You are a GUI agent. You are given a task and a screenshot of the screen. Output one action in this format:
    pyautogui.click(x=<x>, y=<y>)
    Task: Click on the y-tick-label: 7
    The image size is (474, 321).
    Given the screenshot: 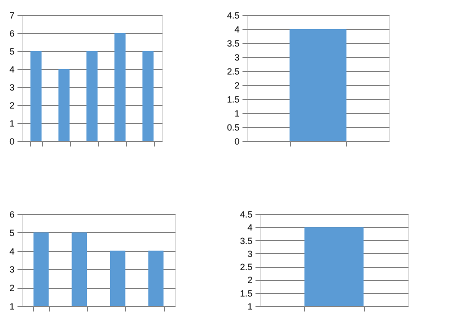 What is the action you would take?
    pyautogui.click(x=11, y=15)
    